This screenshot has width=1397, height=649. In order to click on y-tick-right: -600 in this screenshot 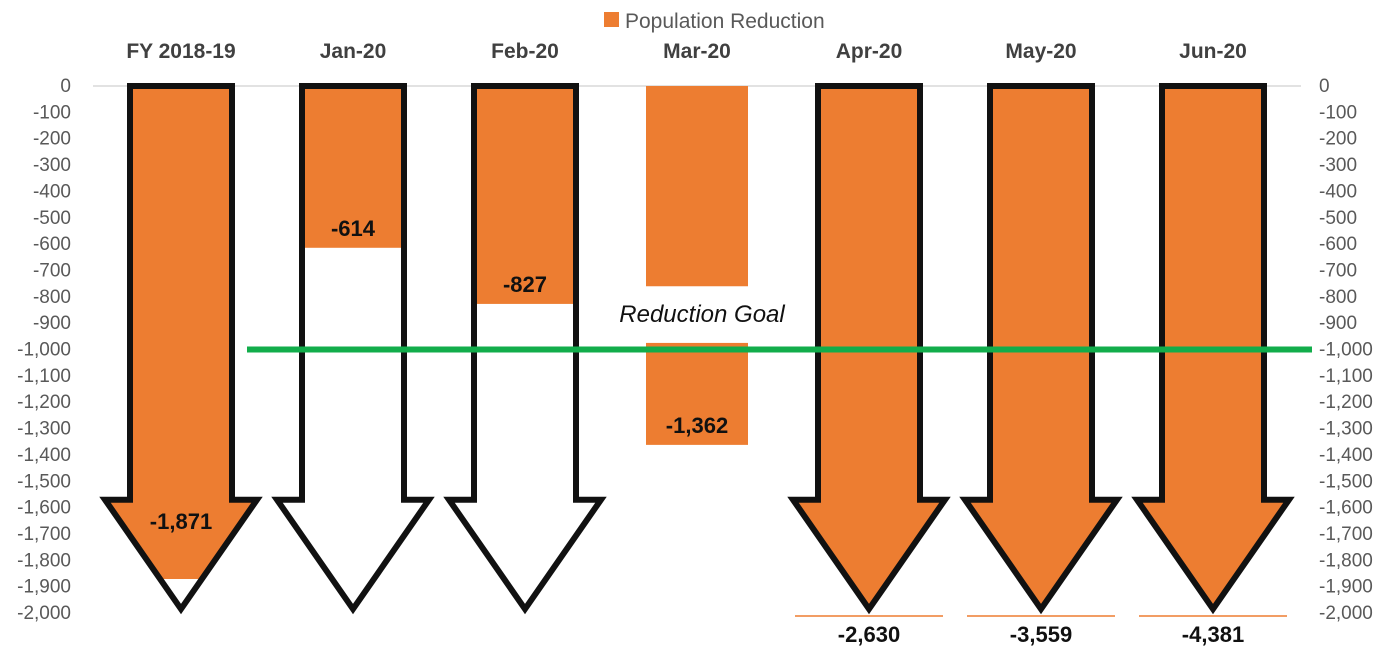, I will do `click(1338, 244)`.